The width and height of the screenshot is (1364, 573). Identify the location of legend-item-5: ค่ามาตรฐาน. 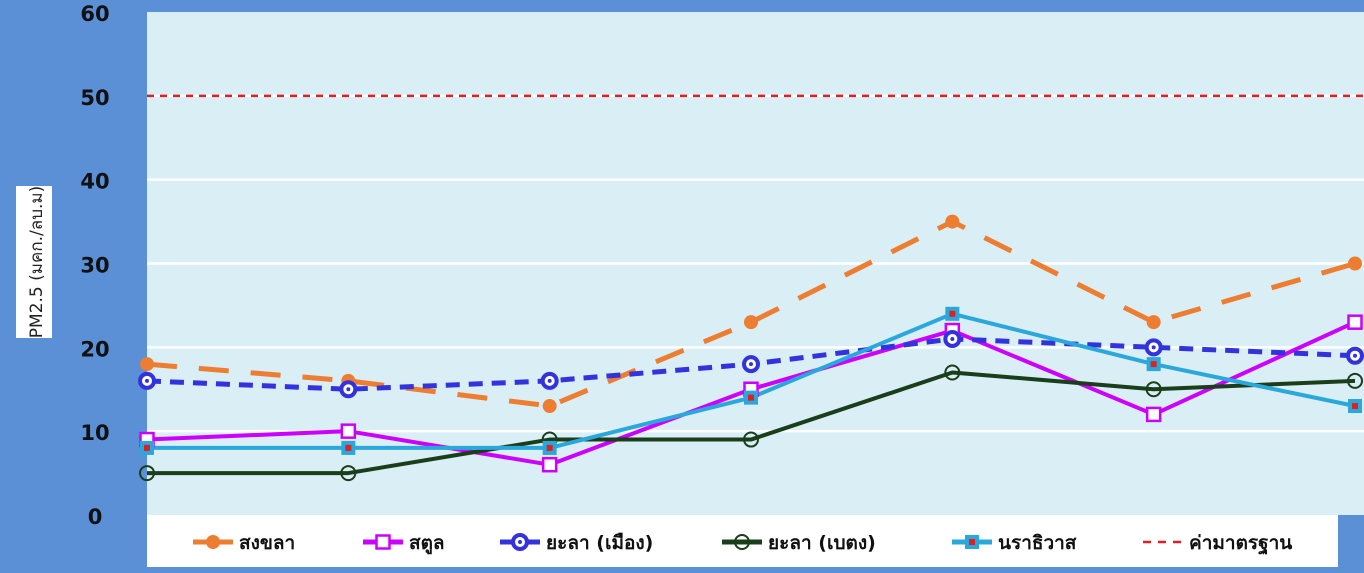
(1217, 544).